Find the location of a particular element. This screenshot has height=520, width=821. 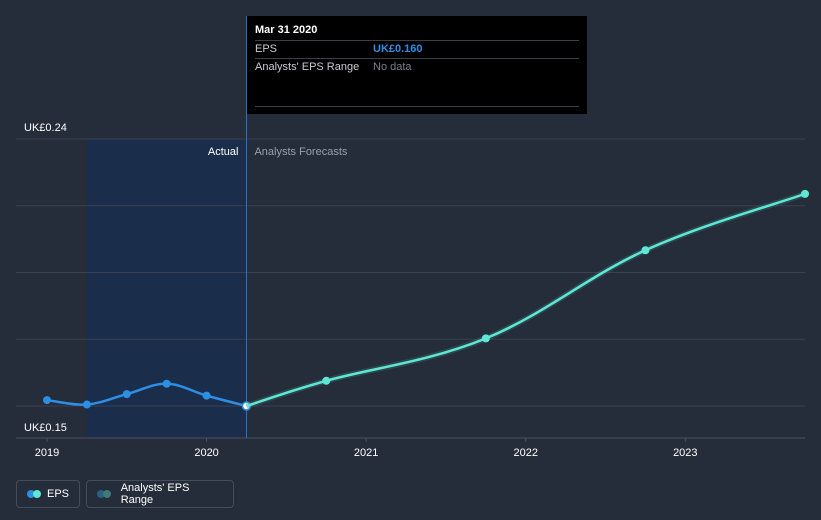

tooltip-eps-value: UK£0.160 is located at coordinates (398, 49).